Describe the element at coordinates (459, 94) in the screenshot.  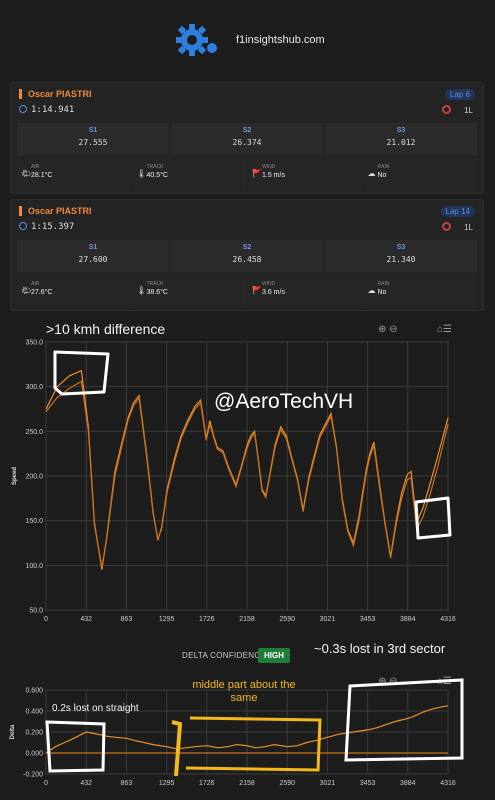
I see `lap-badge: Lap 6` at that location.